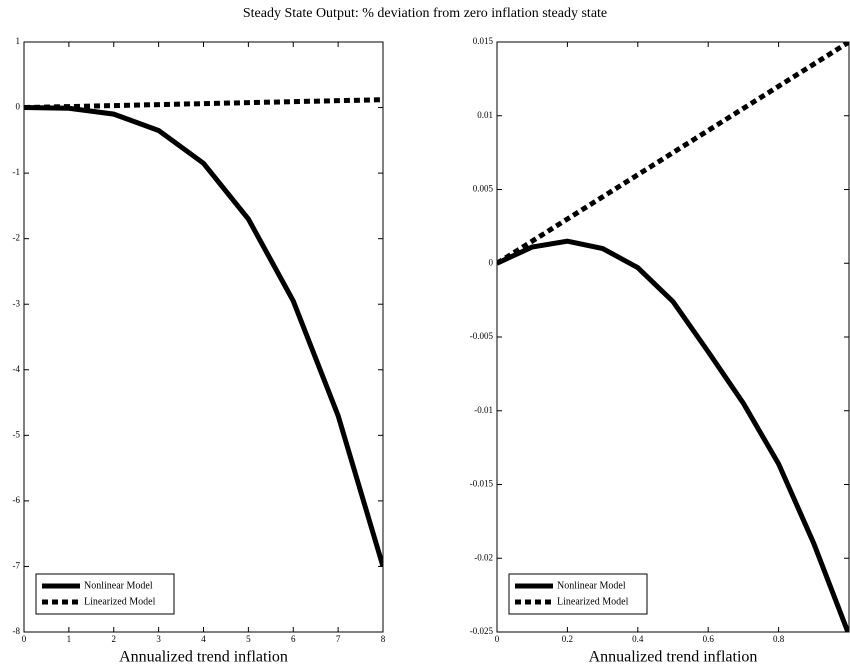 The height and width of the screenshot is (666, 850). What do you see at coordinates (567, 639) in the screenshot?
I see `x-tick-label: 0.2` at bounding box center [567, 639].